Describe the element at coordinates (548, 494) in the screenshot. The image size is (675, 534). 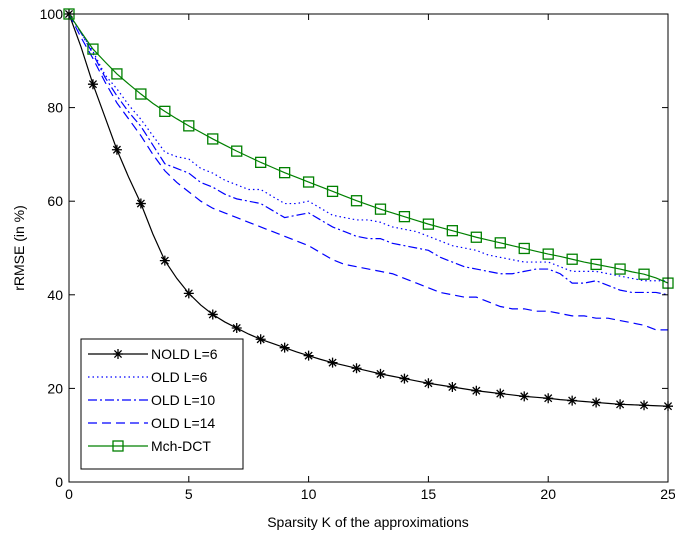
I see `x-tick-label: 20` at that location.